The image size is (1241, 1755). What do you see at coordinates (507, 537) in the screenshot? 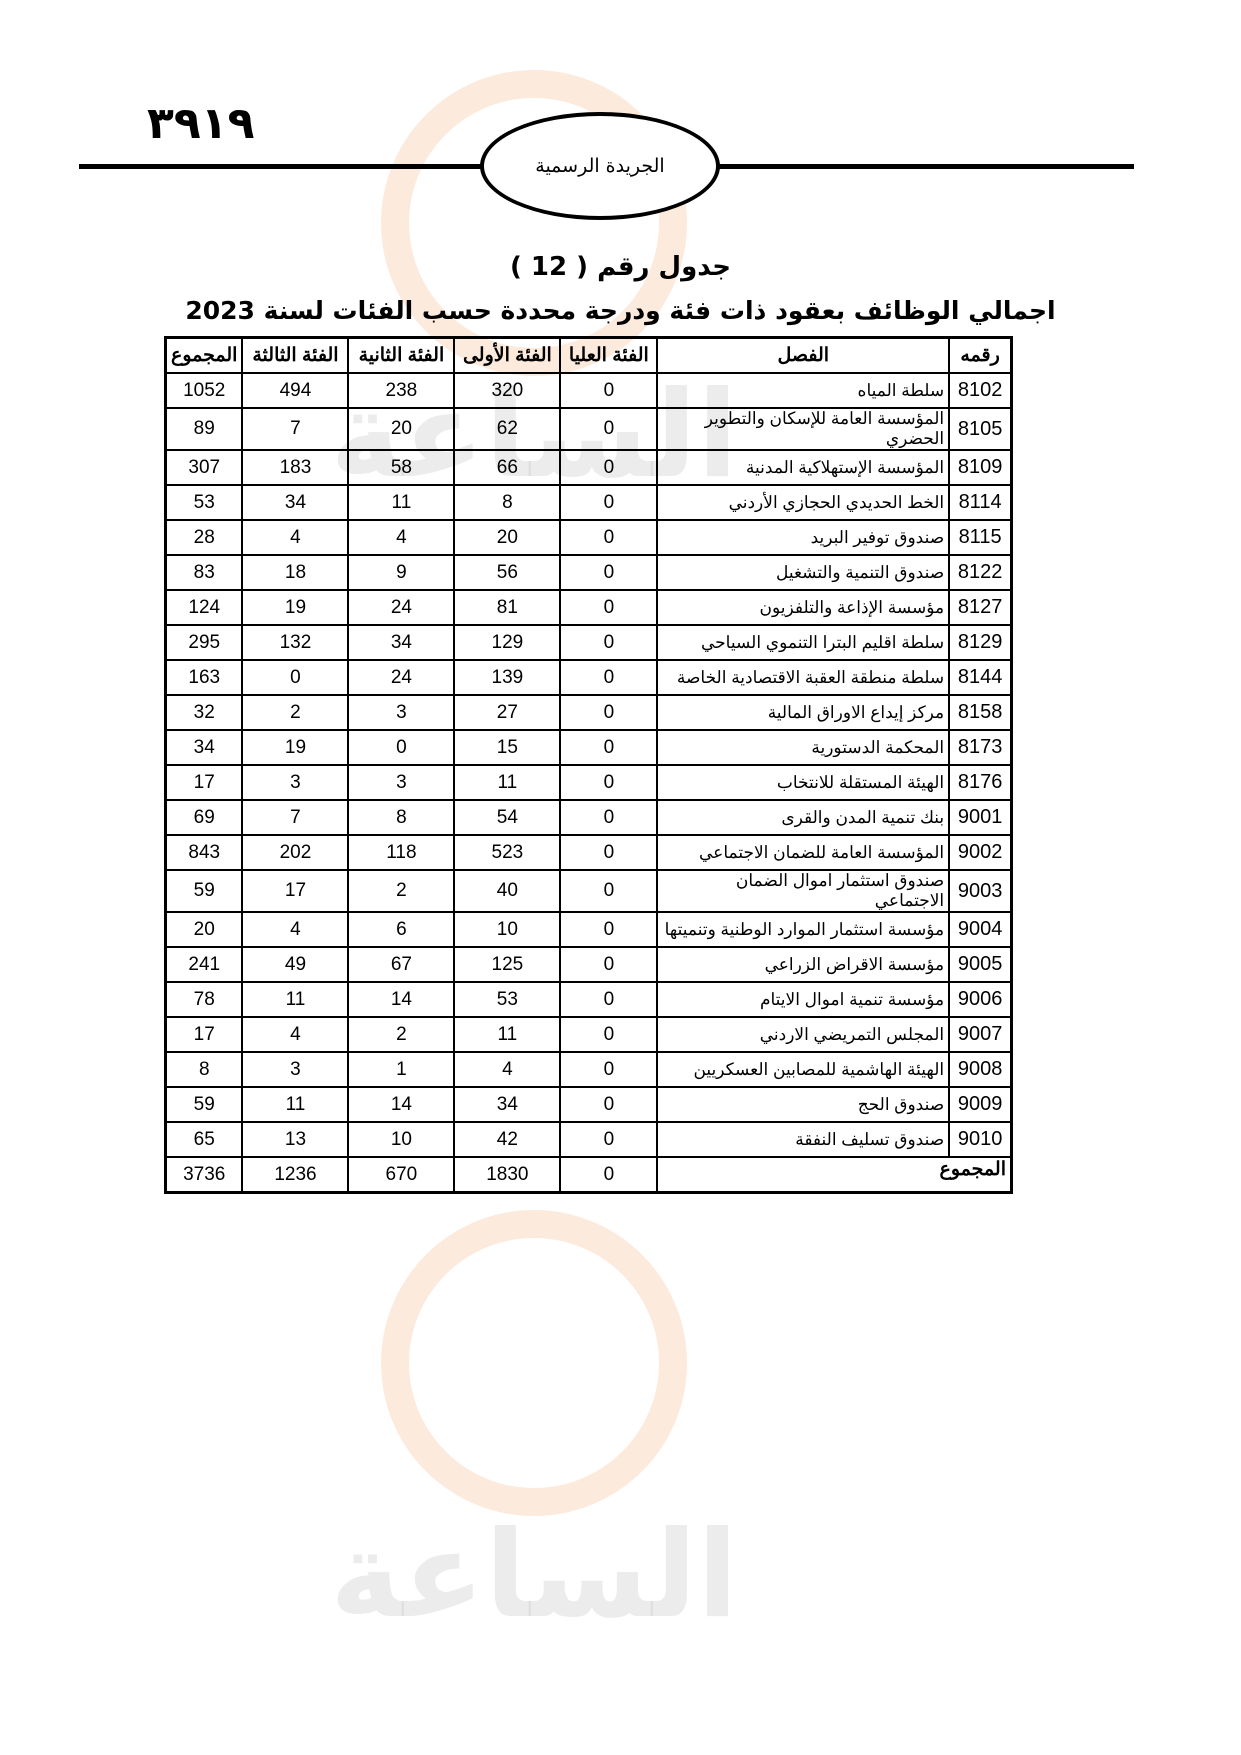
I see `row-first: 20` at bounding box center [507, 537].